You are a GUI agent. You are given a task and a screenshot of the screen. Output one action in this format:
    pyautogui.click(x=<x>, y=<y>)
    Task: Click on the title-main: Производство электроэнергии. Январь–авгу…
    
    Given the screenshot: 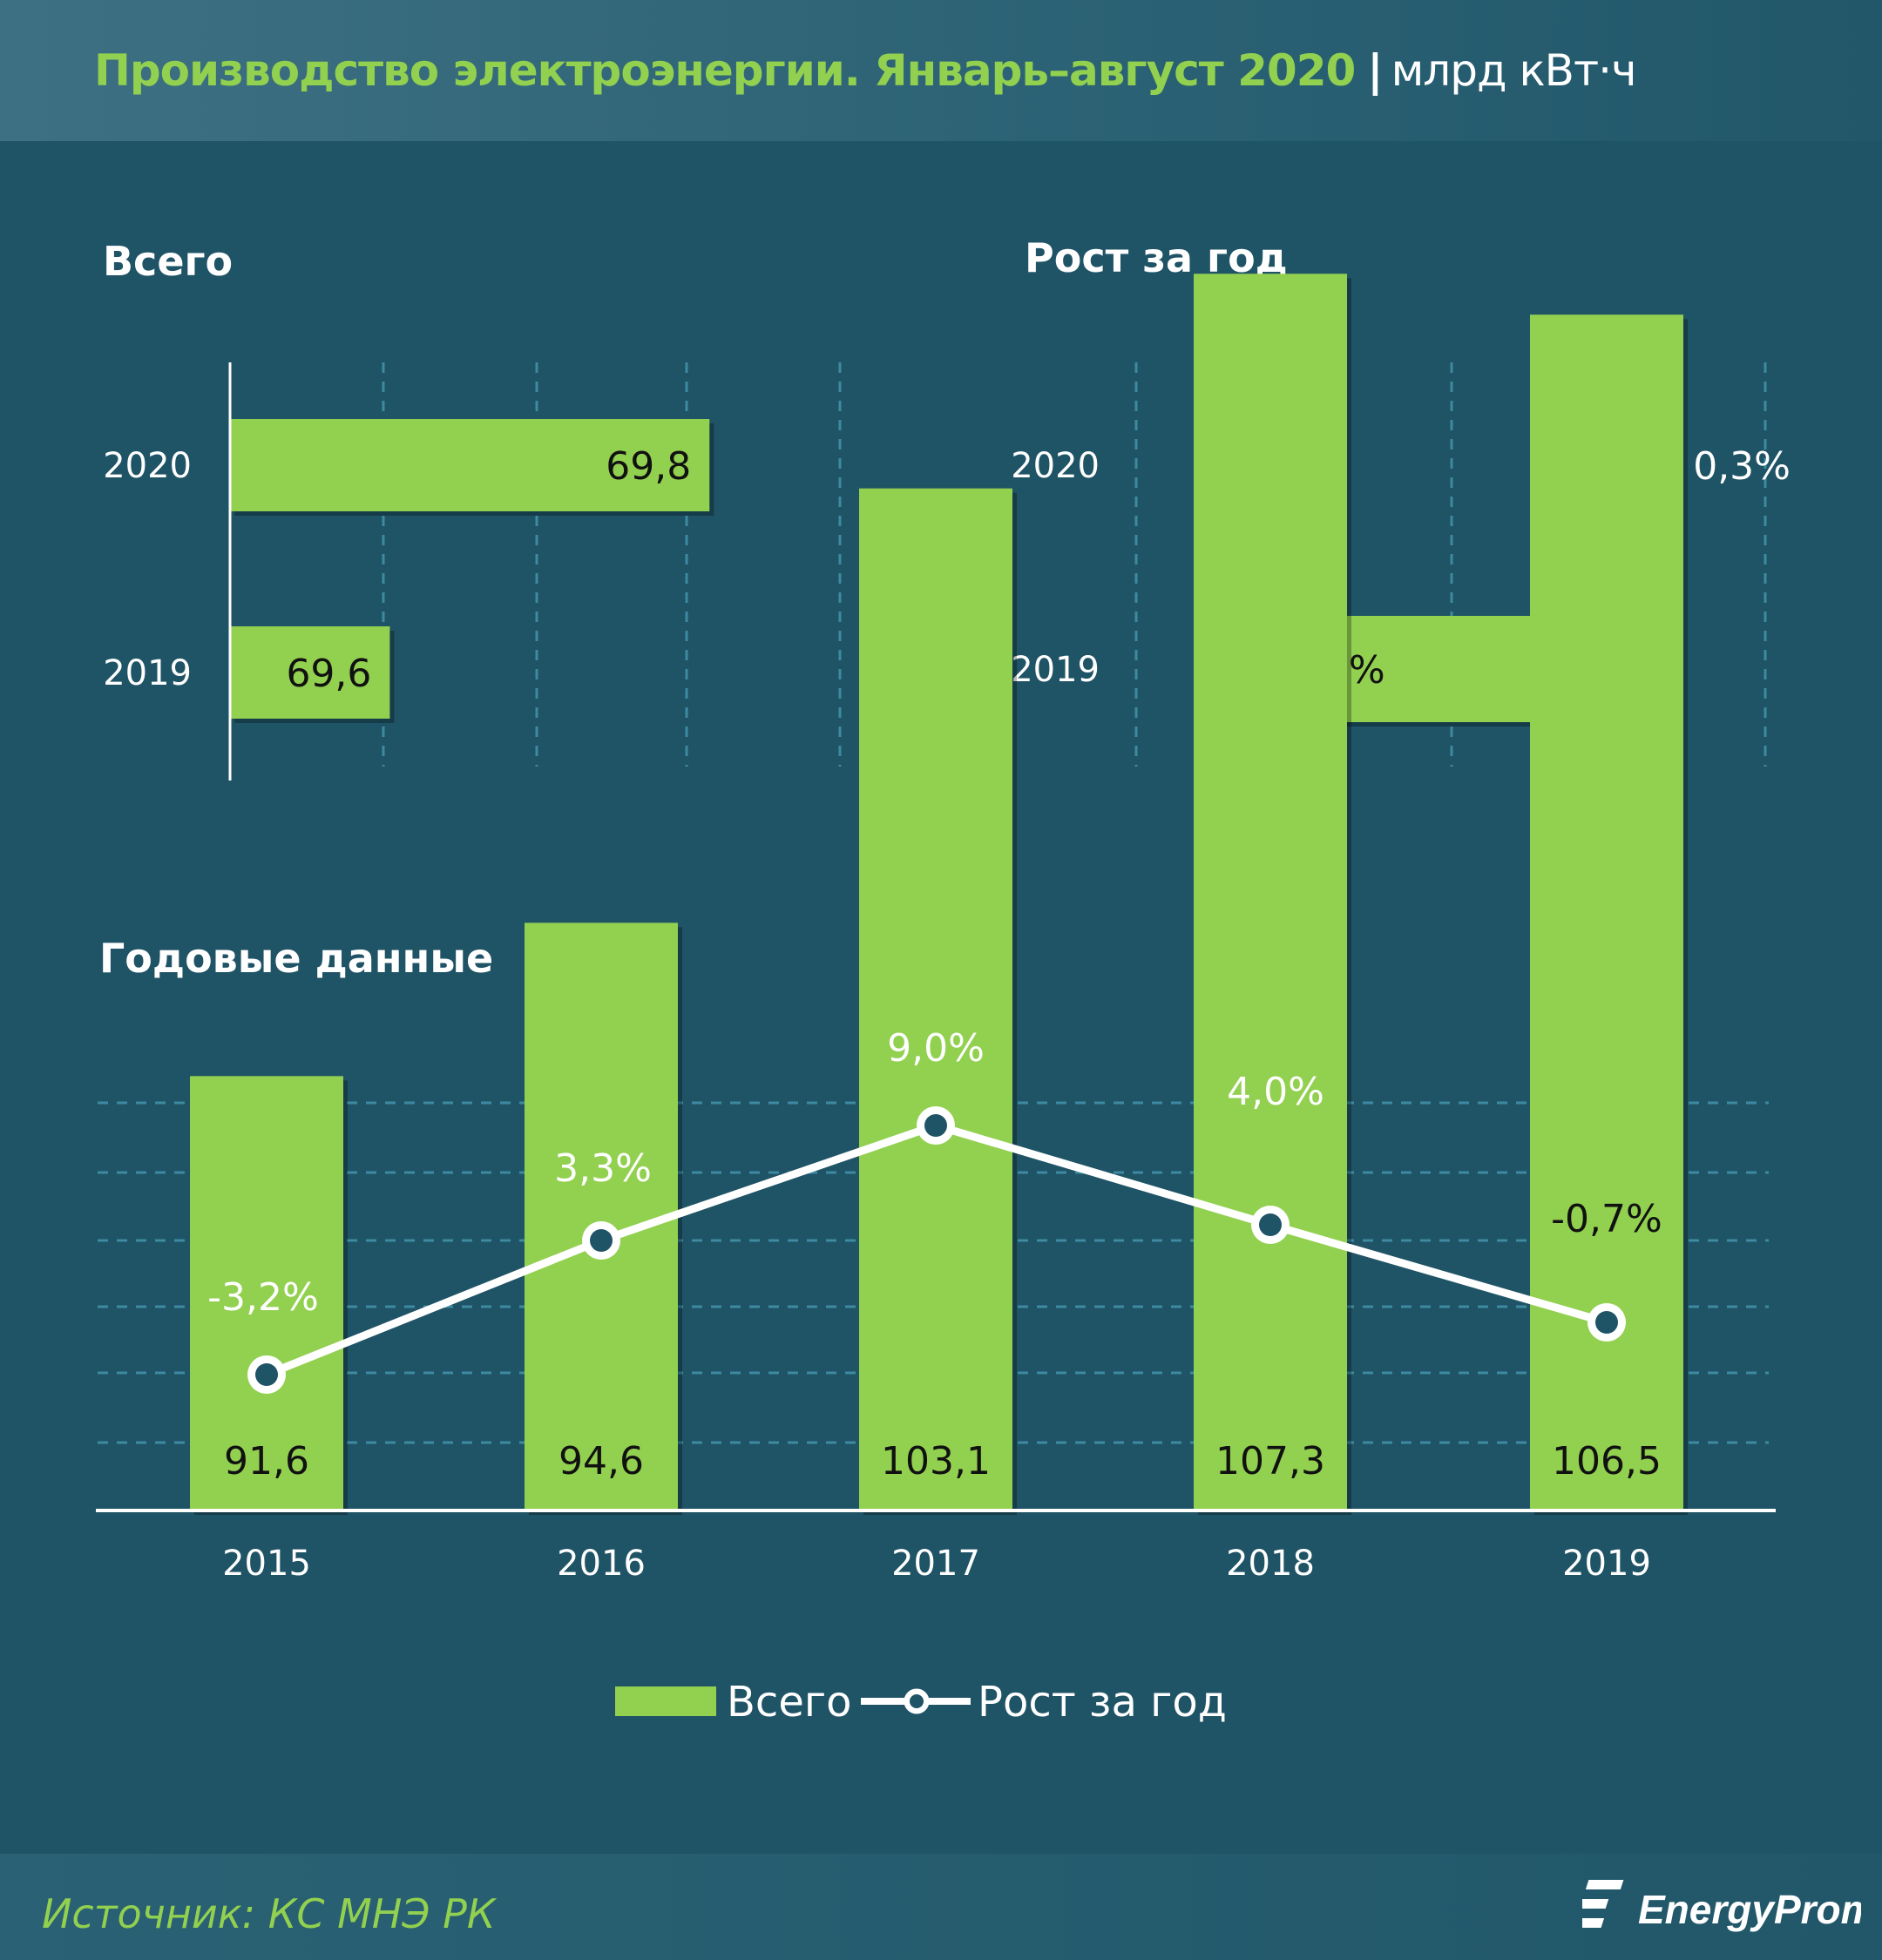 What is the action you would take?
    pyautogui.click(x=725, y=70)
    